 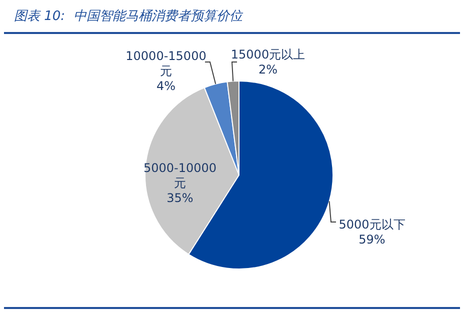 I want to click on slice-label: 5000-10000元, so click(x=180, y=175).